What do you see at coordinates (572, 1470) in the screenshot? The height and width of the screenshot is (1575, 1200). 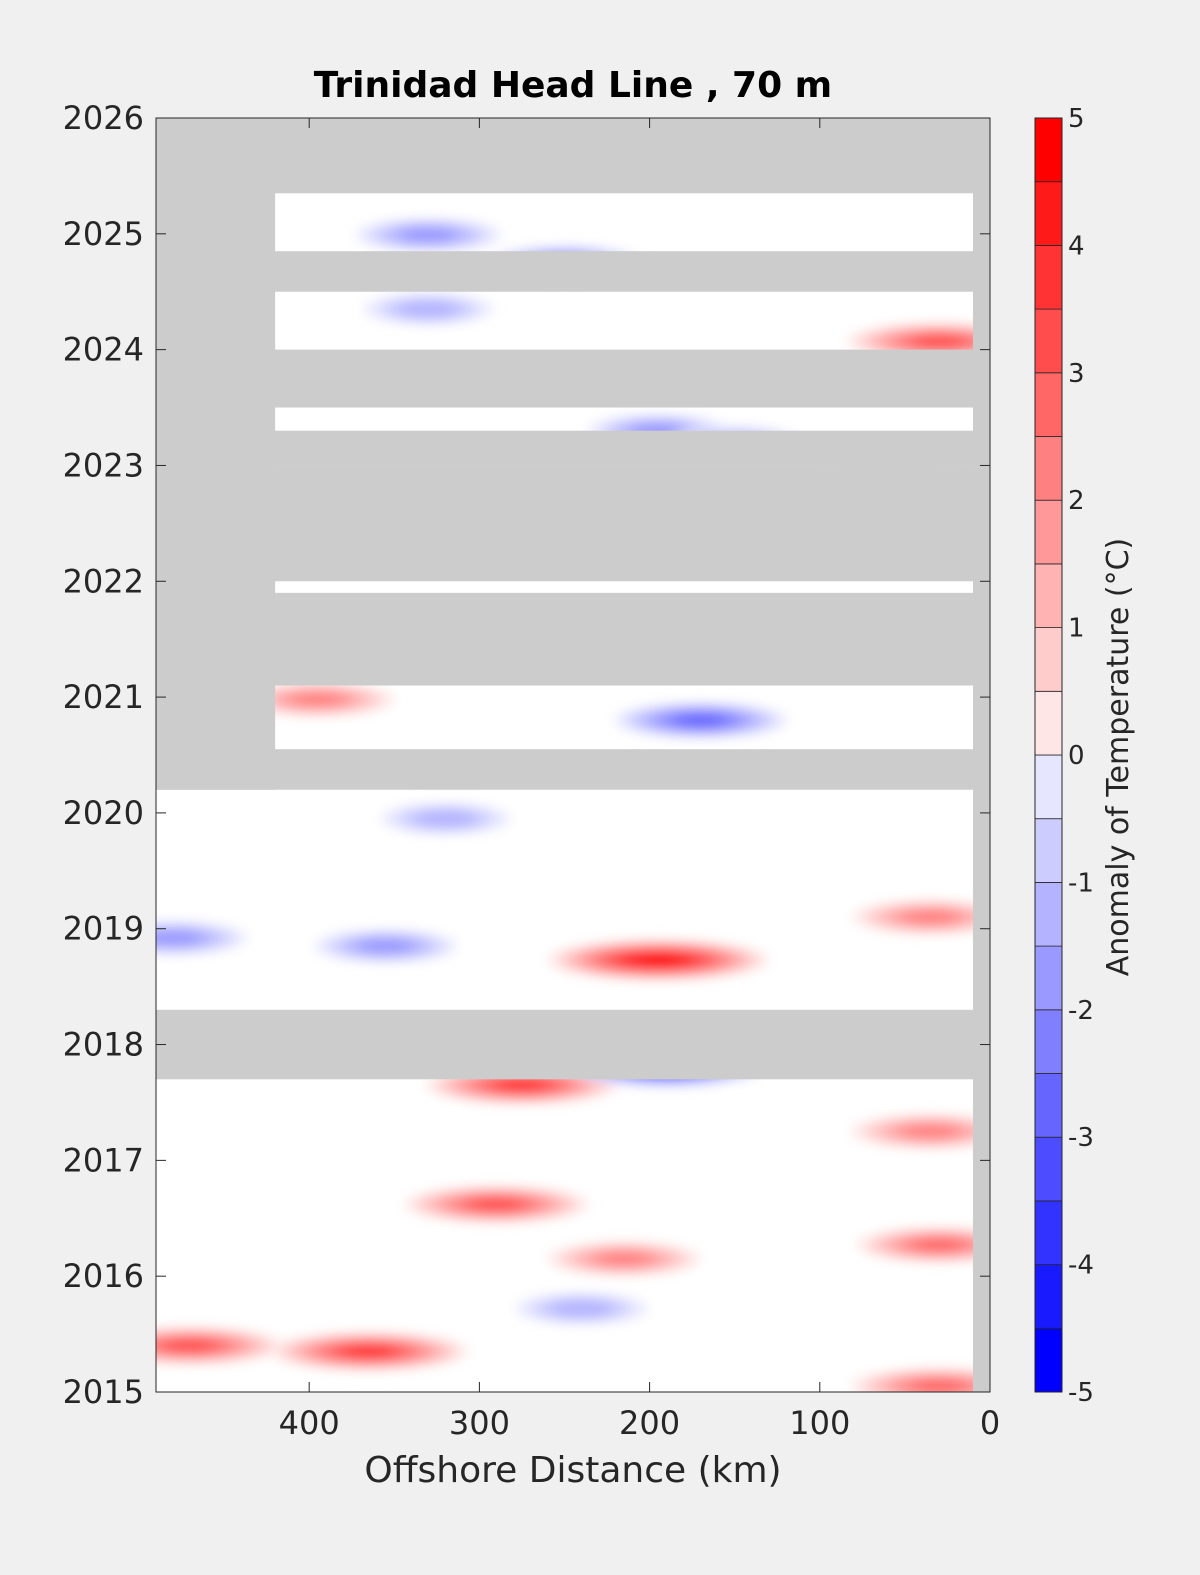 I see `x-axis-label: Offshore Distance (km)` at bounding box center [572, 1470].